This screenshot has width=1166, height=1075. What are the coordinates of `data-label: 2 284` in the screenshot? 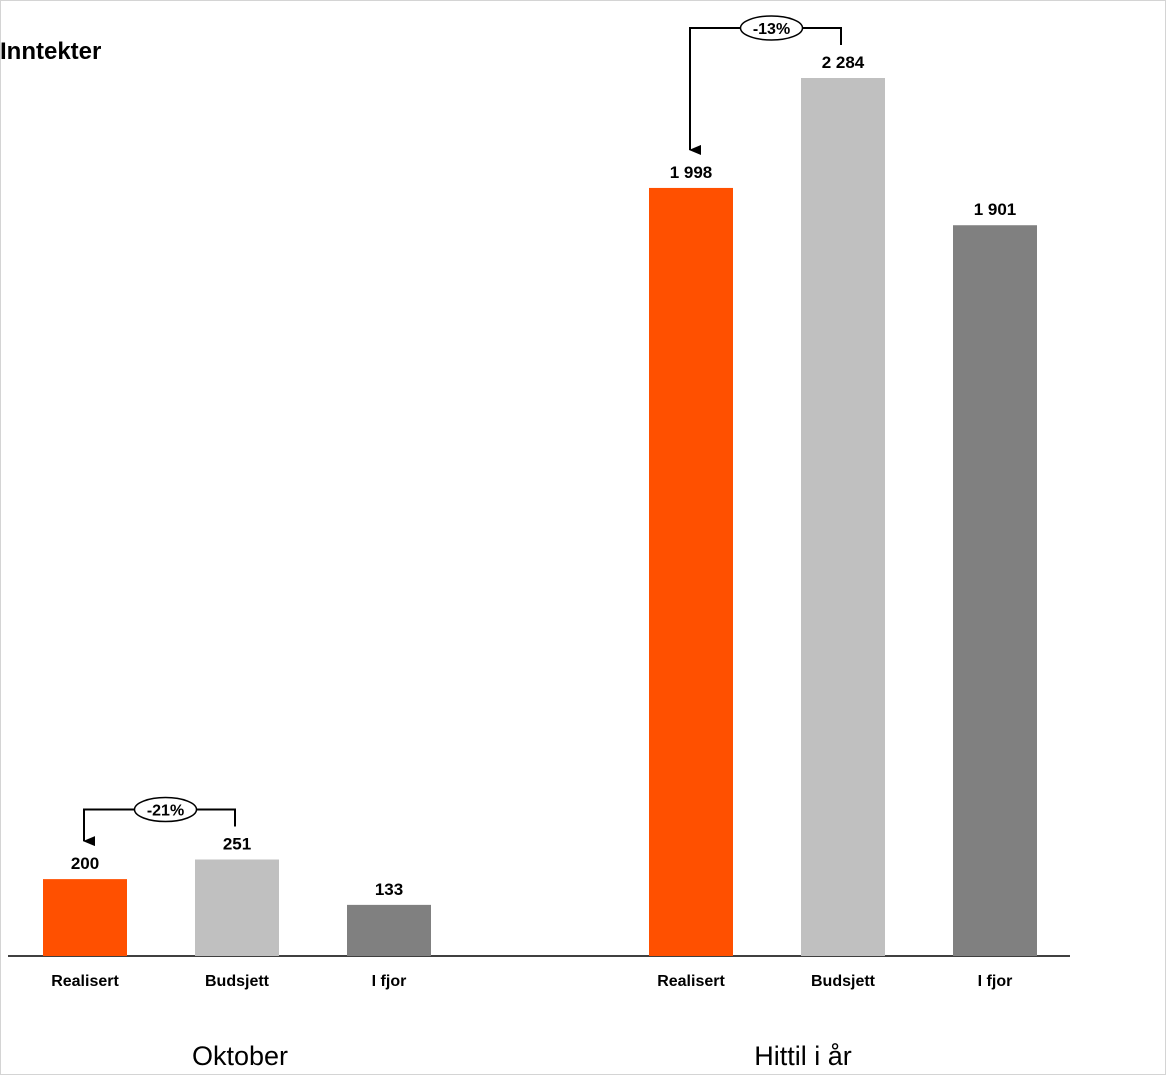 It's located at (843, 62).